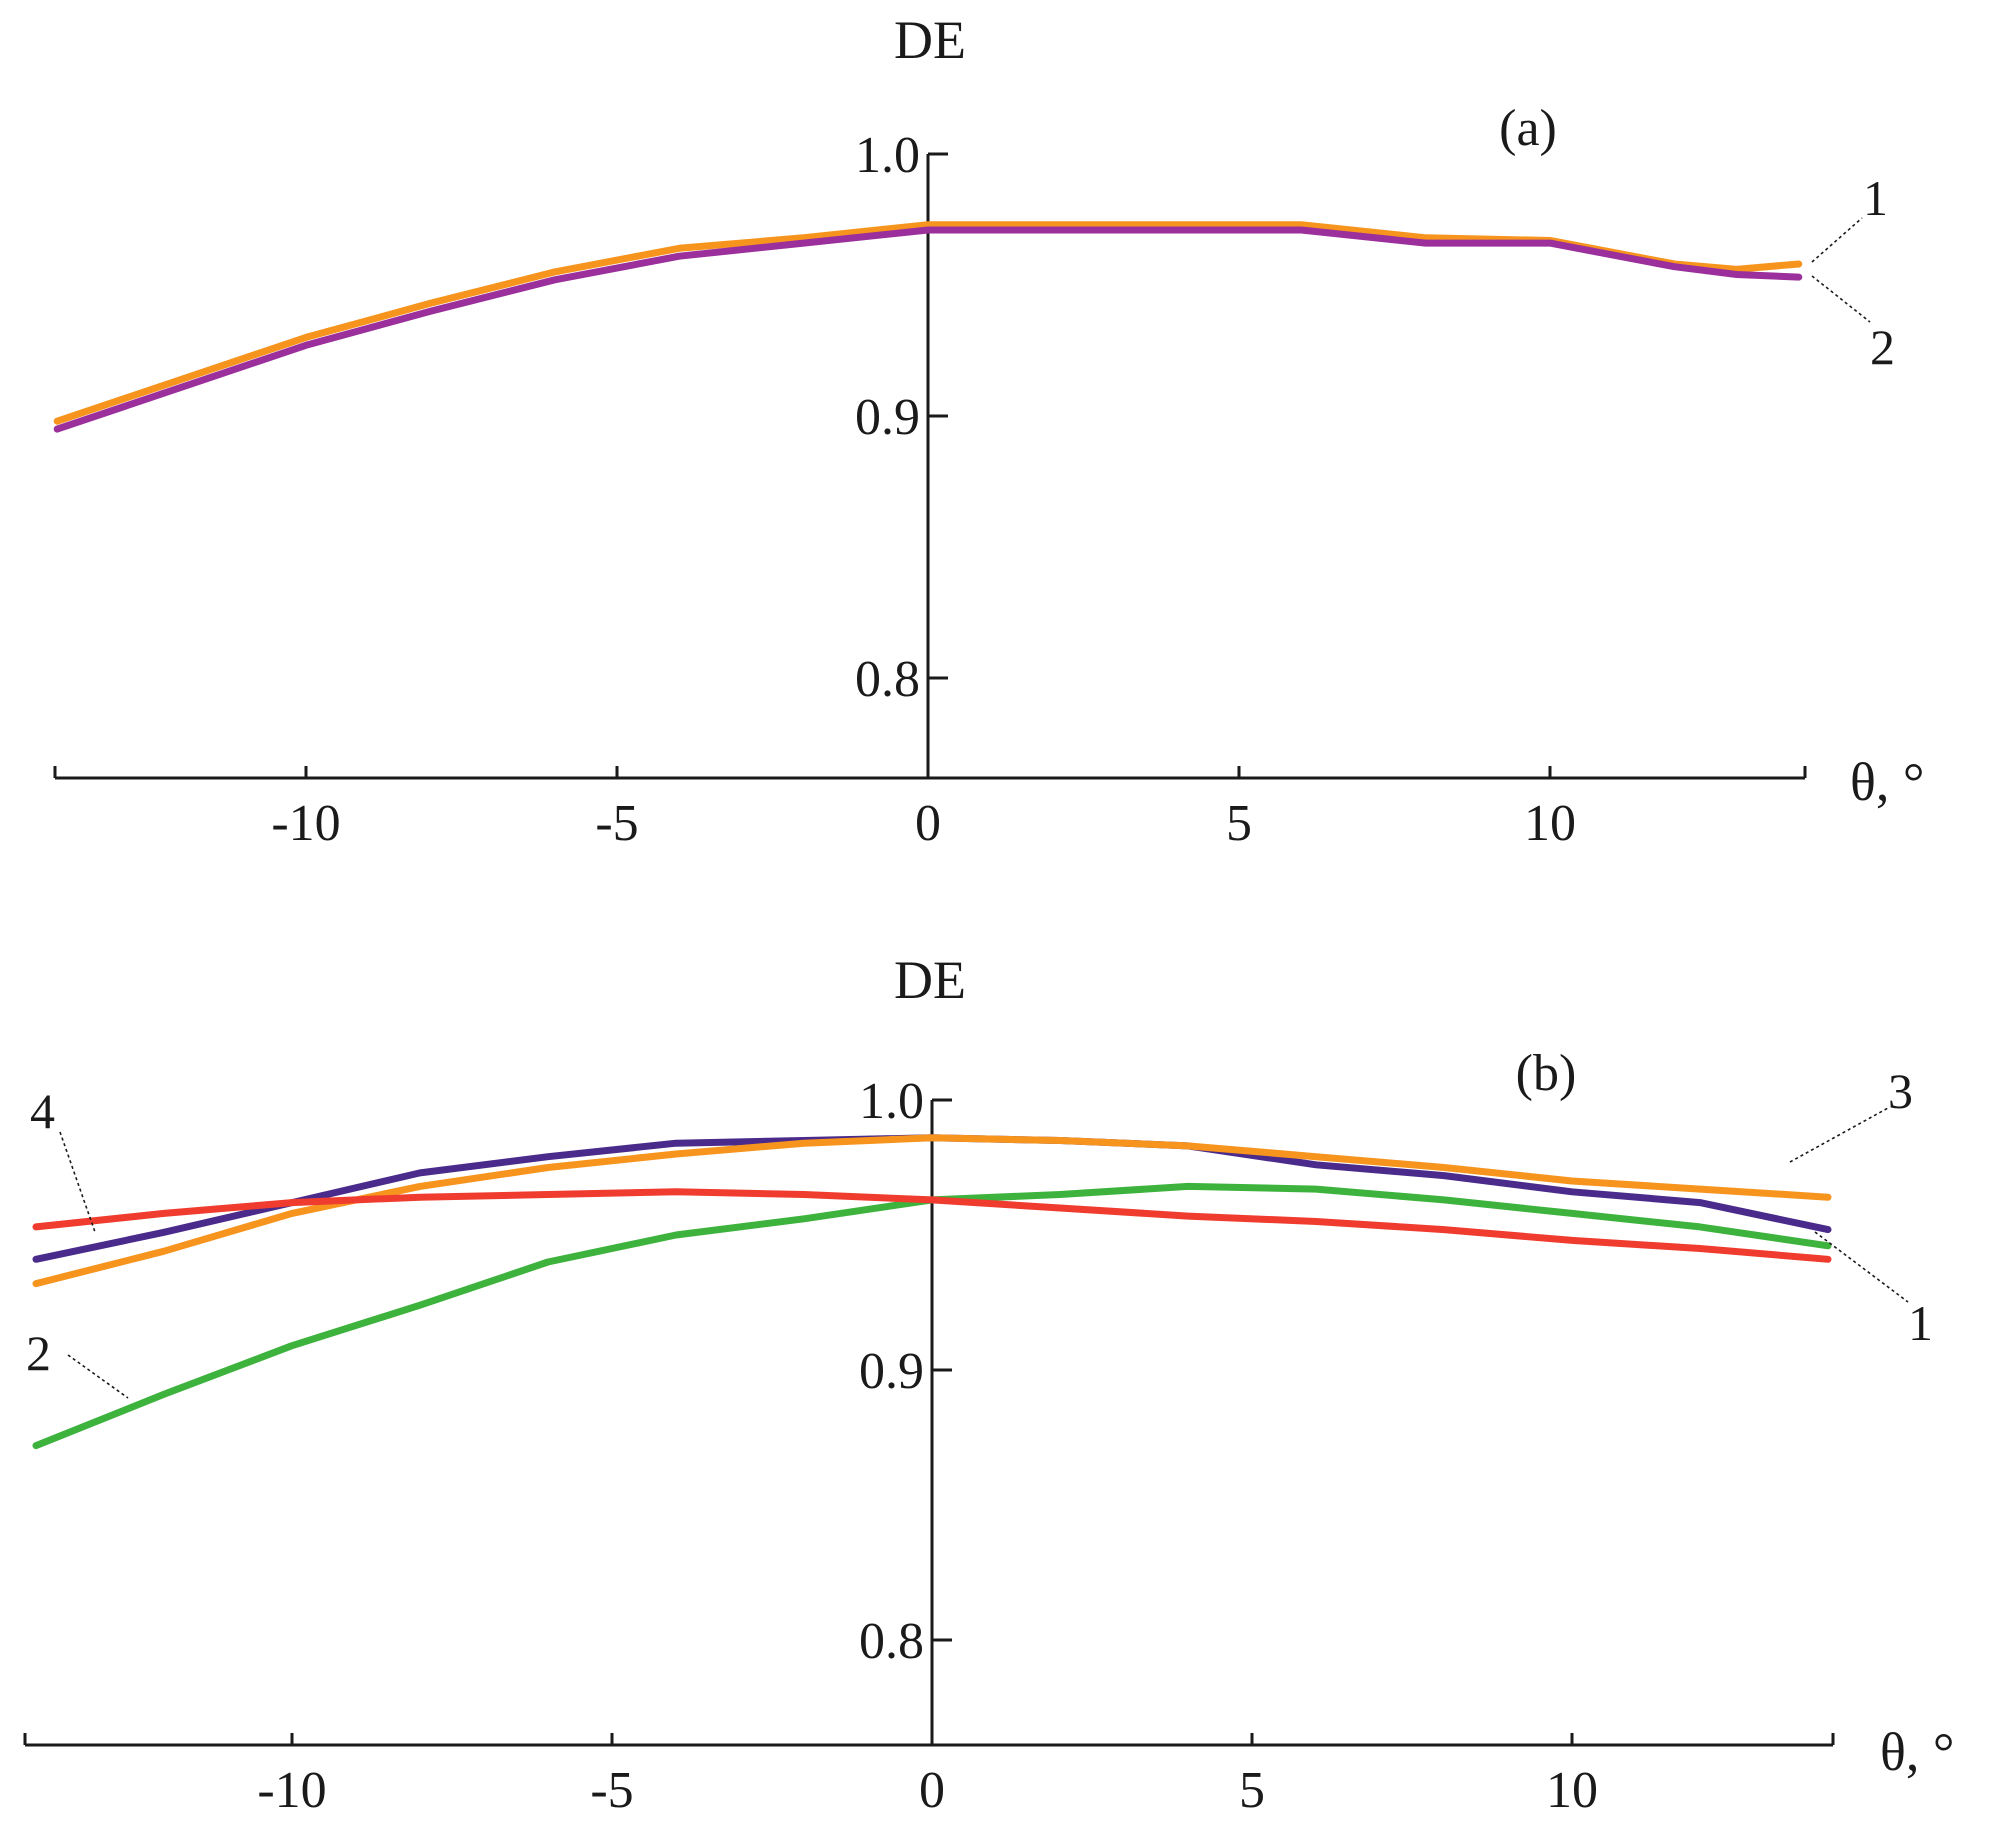 The width and height of the screenshot is (1996, 1822). What do you see at coordinates (1900, 1091) in the screenshot?
I see `panel-b-series-label-3: 3` at bounding box center [1900, 1091].